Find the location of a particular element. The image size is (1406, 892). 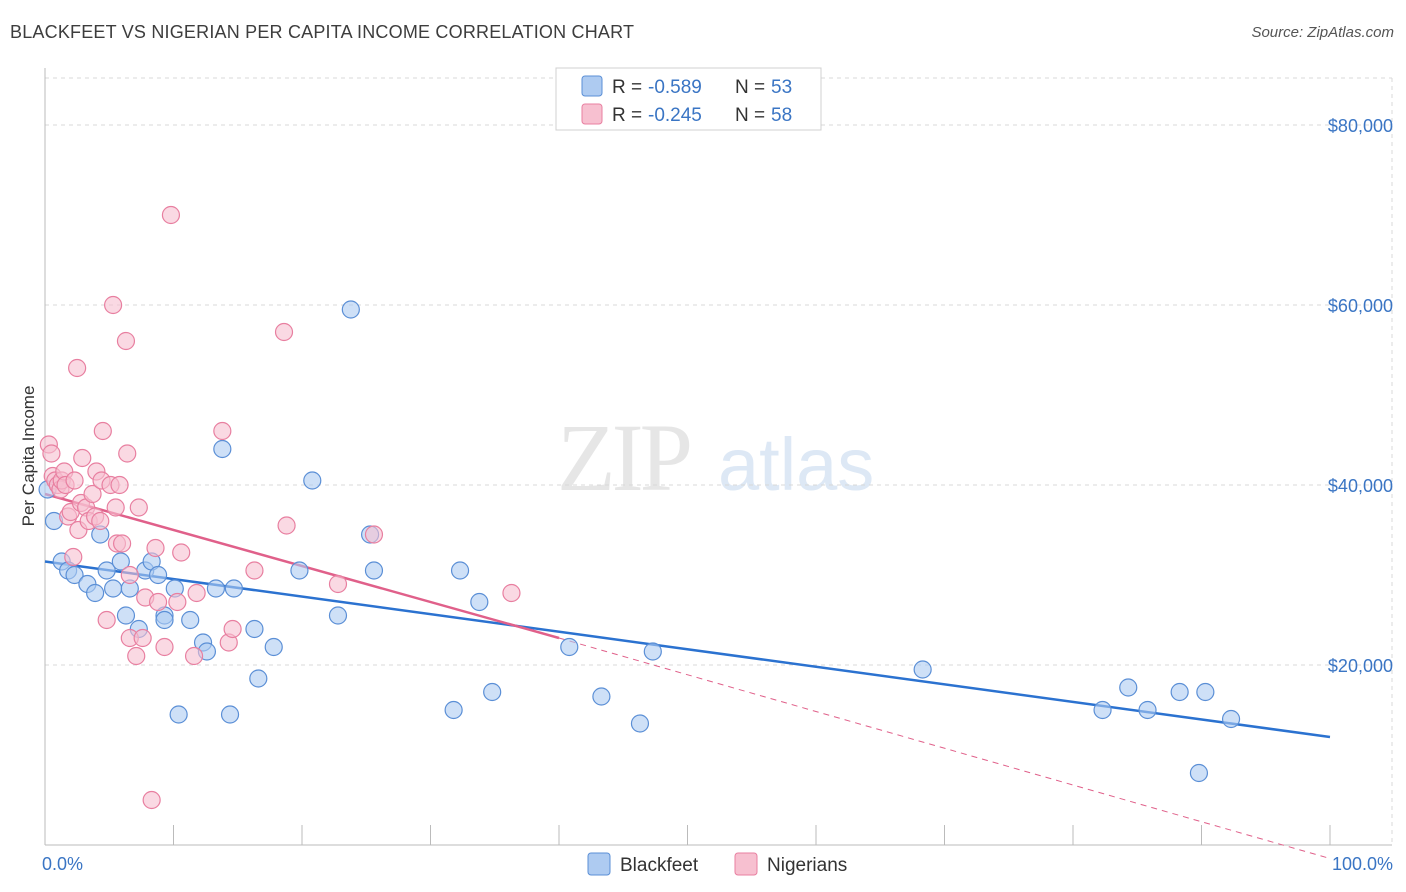

legend-n-label-nigerians: N = is located at coordinates (750, 115).